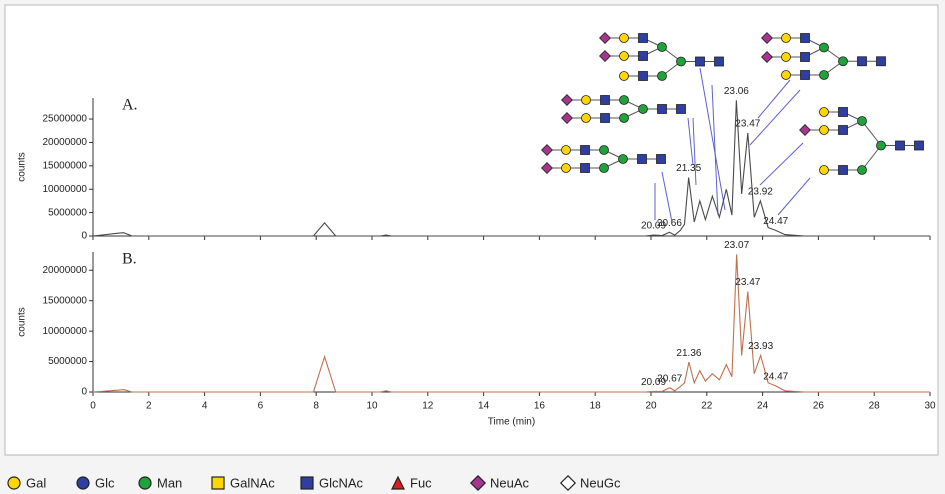  I want to click on x-tick-label: 4, so click(205, 406).